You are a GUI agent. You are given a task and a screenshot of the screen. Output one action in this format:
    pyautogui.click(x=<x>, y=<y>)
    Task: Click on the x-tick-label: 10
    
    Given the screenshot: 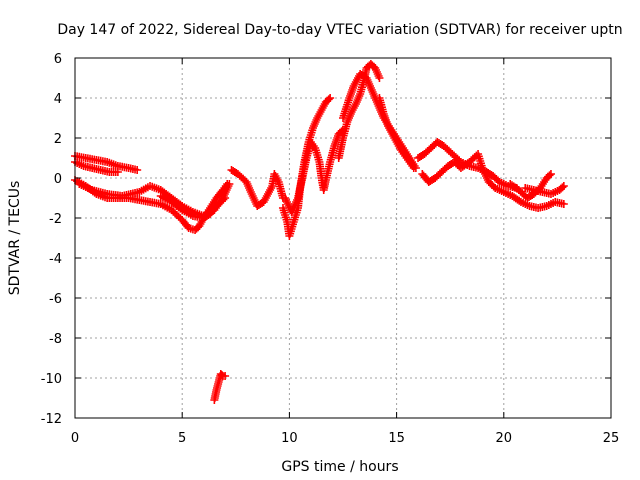 What is the action you would take?
    pyautogui.click(x=289, y=438)
    